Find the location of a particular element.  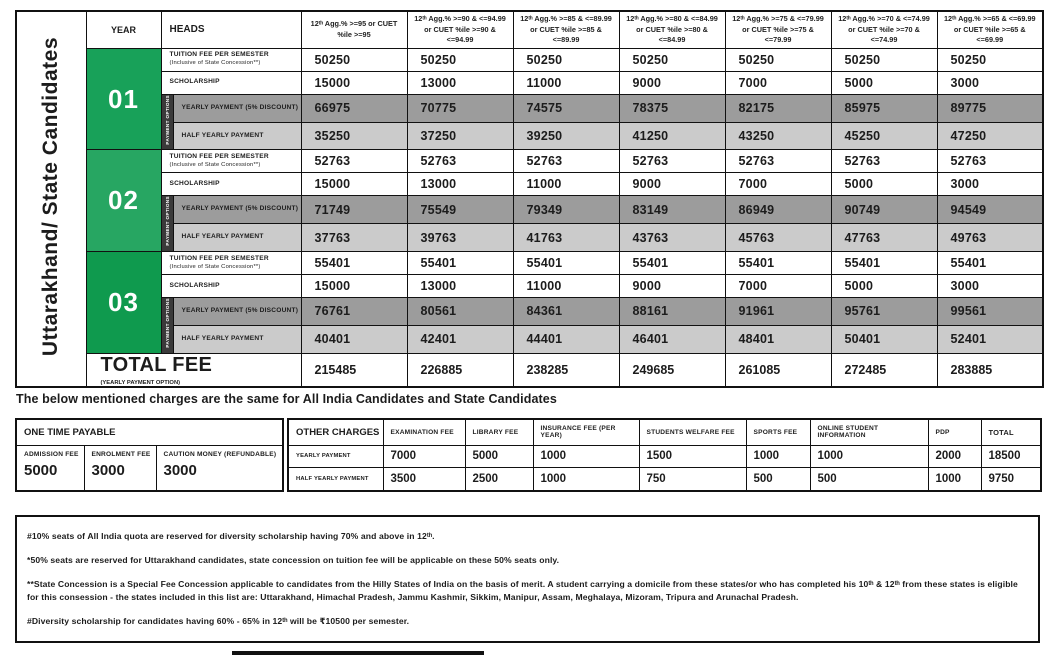

charge-label: ENROLMENT FEE is located at coordinates (121, 454).